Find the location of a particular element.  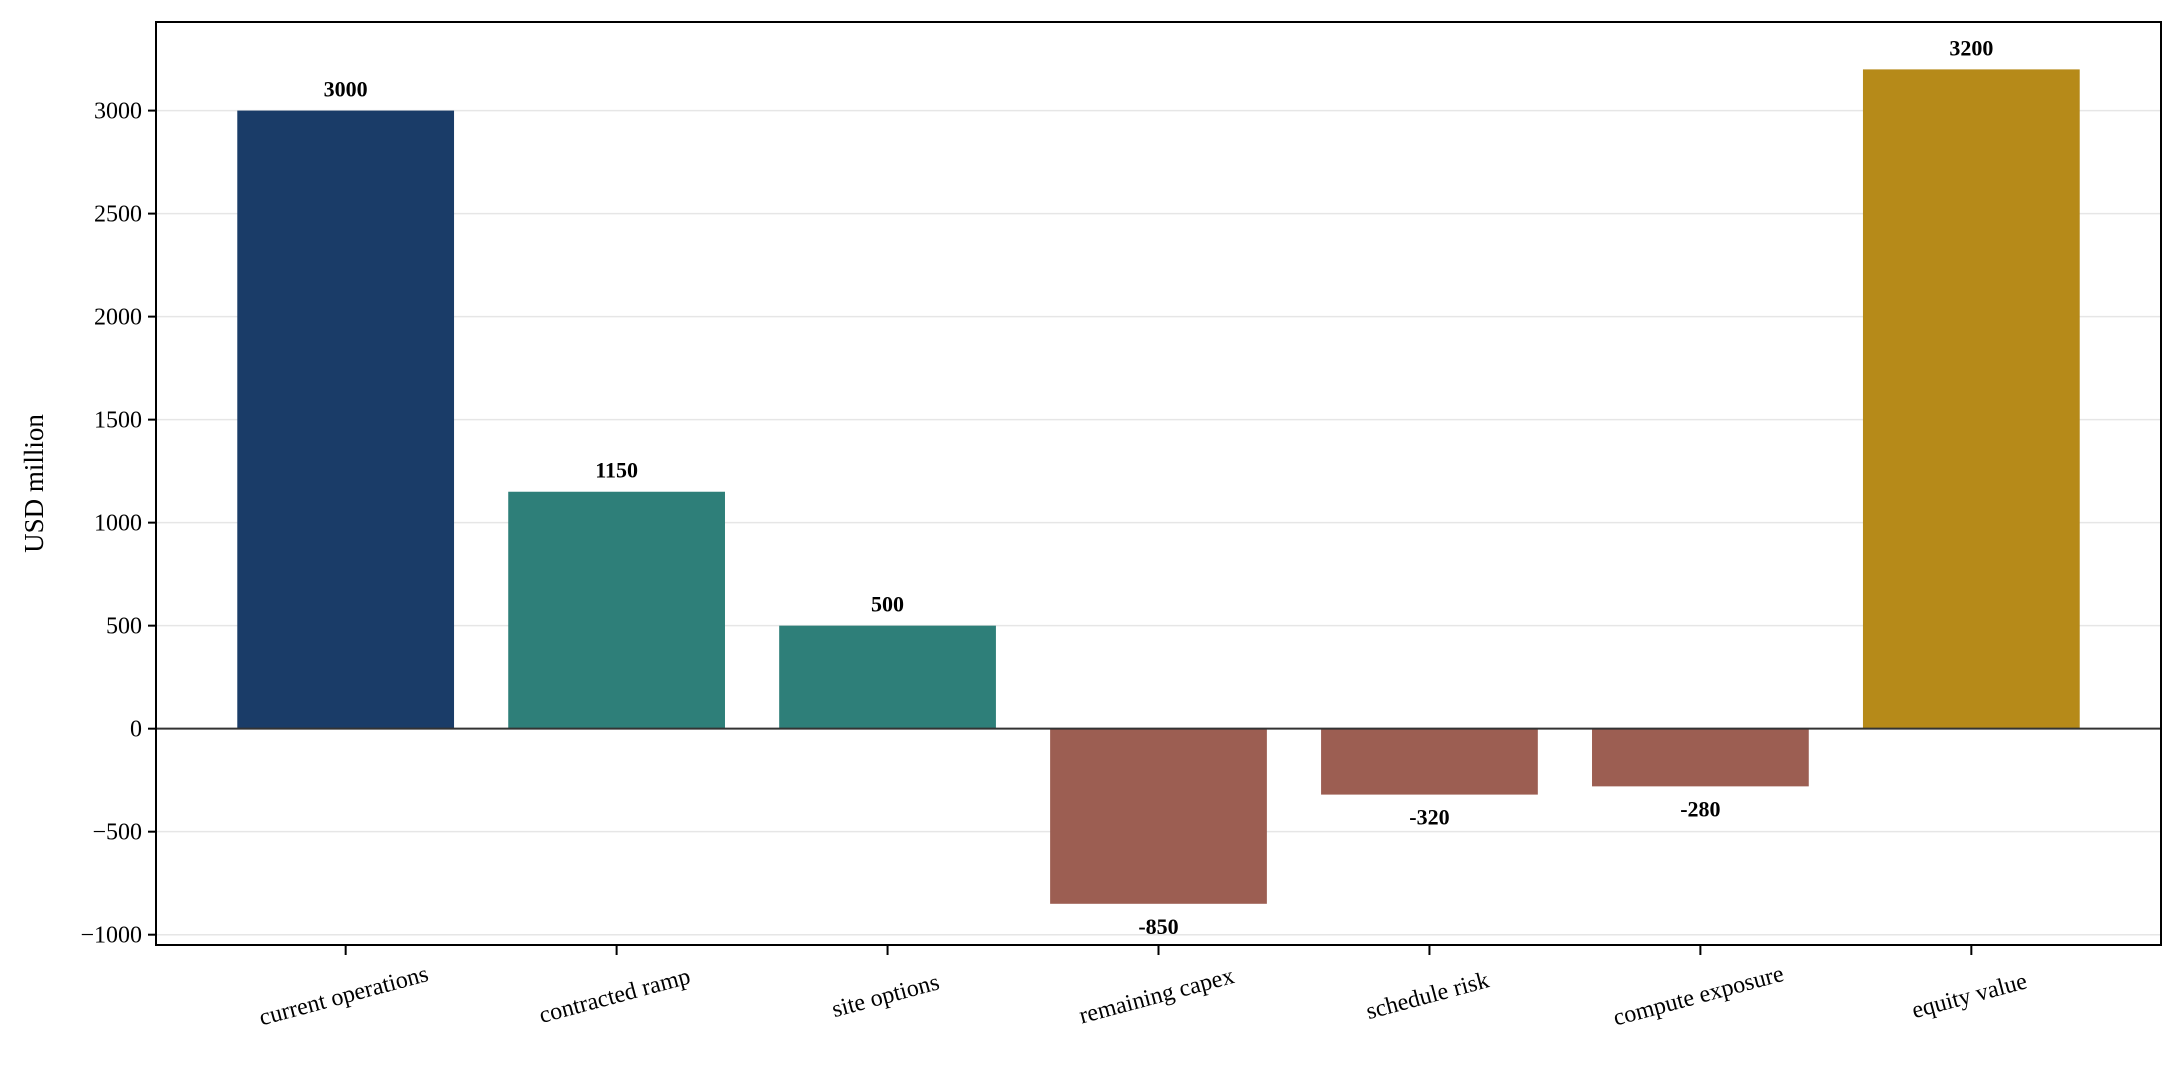

bar-equity-value is located at coordinates (1971, 399).